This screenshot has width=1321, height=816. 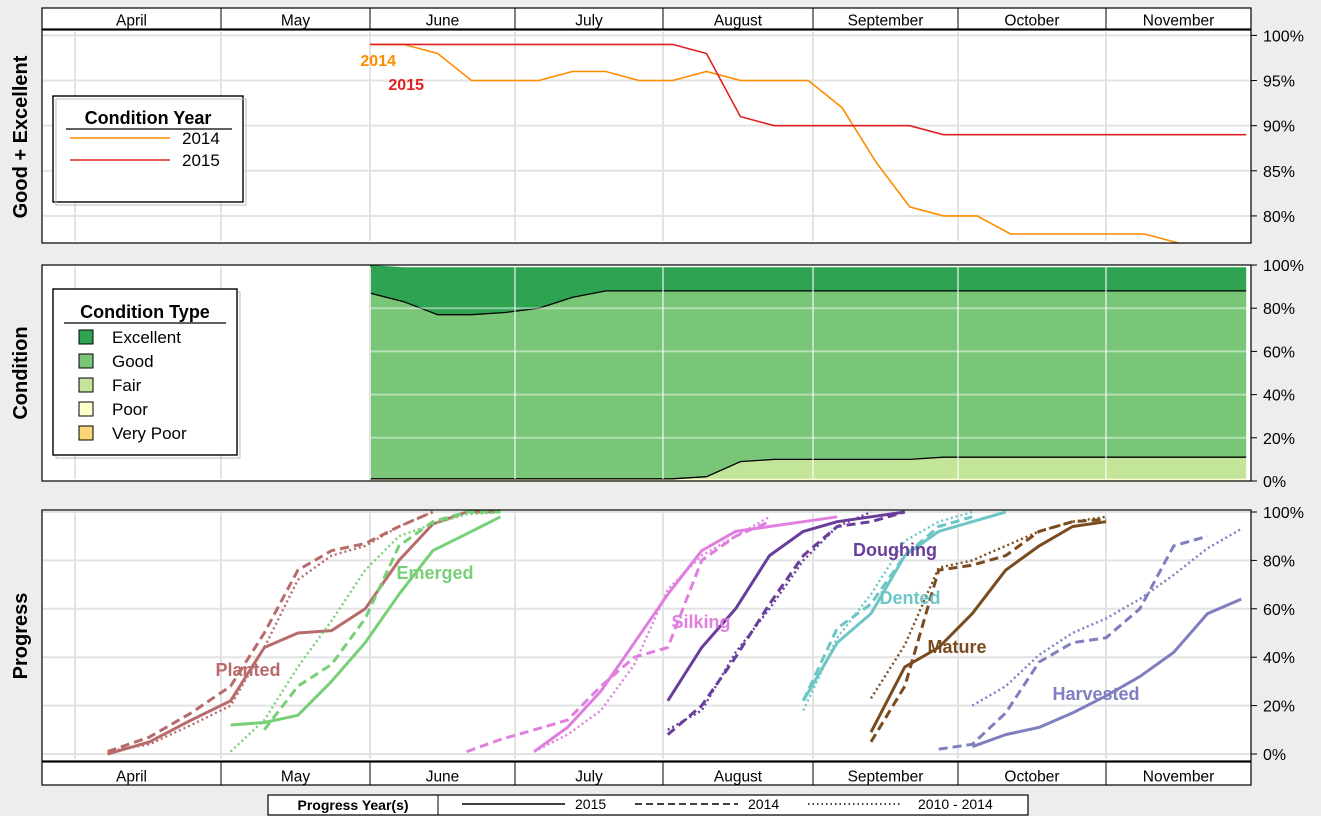 What do you see at coordinates (378, 61) in the screenshot?
I see `annotation-2014: 2014` at bounding box center [378, 61].